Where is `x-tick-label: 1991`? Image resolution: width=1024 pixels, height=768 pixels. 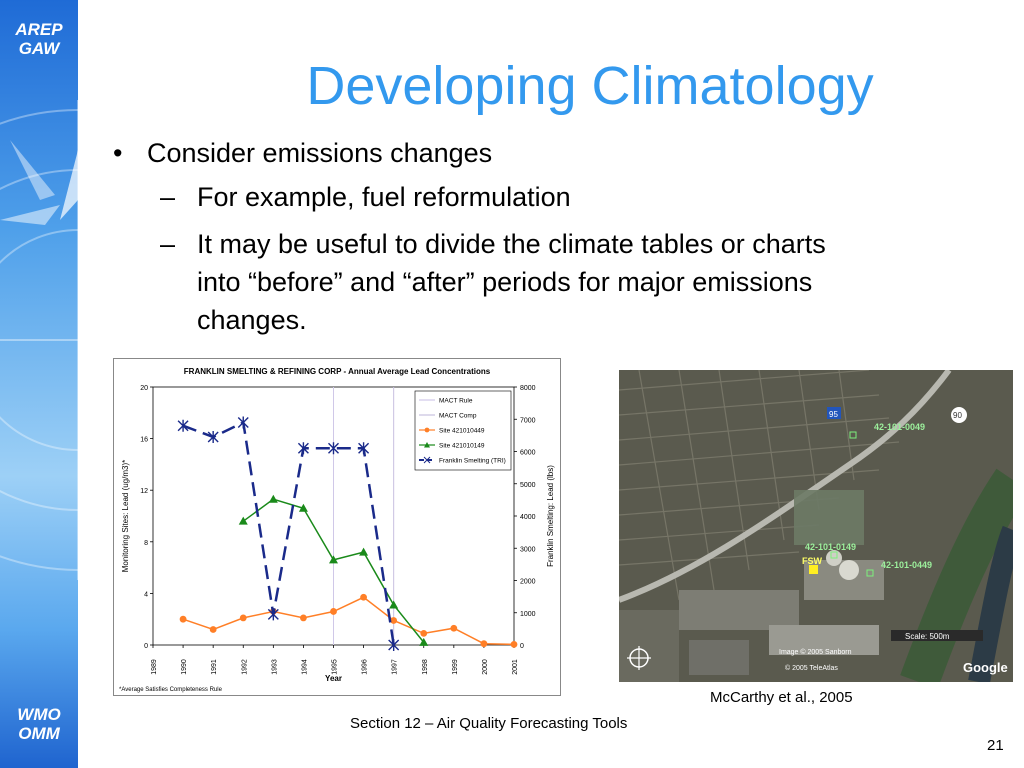 x-tick-label: 1991 is located at coordinates (214, 667).